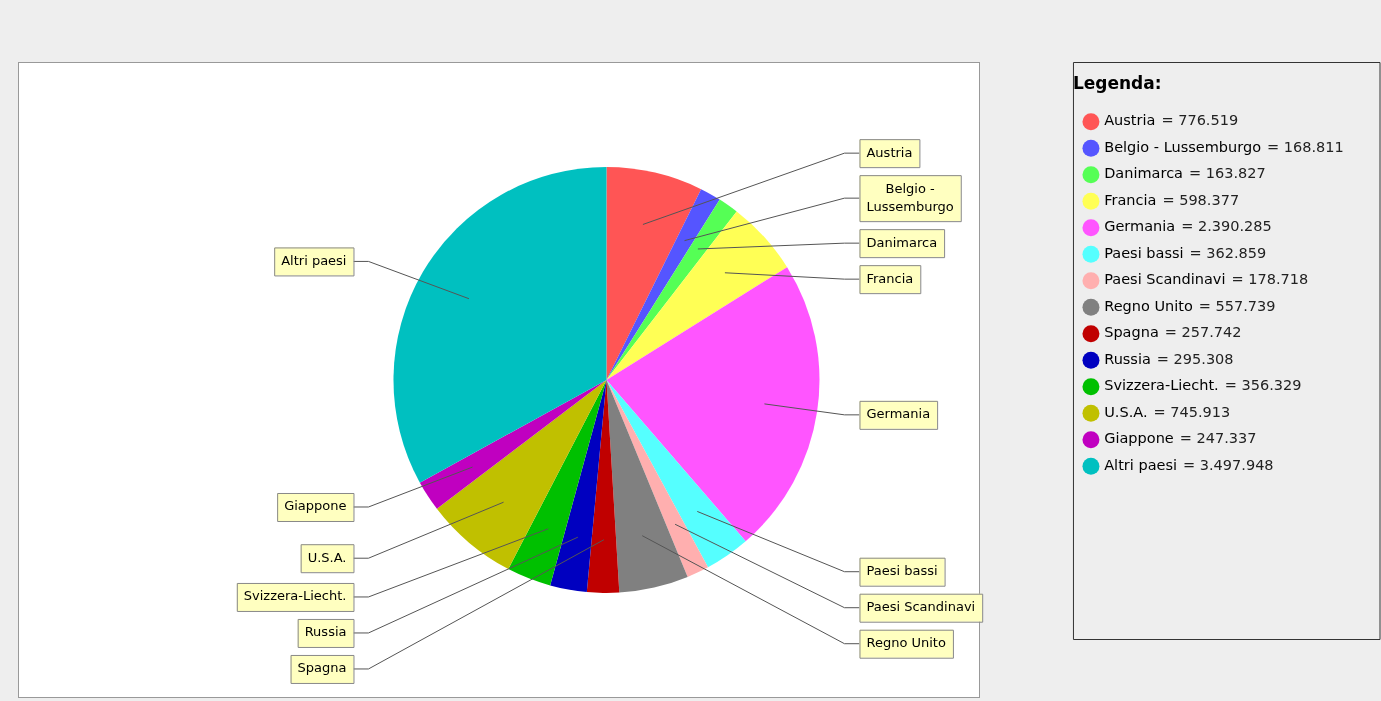  Describe the element at coordinates (1117, 82) in the screenshot. I see `legend-title: Legenda:` at that location.